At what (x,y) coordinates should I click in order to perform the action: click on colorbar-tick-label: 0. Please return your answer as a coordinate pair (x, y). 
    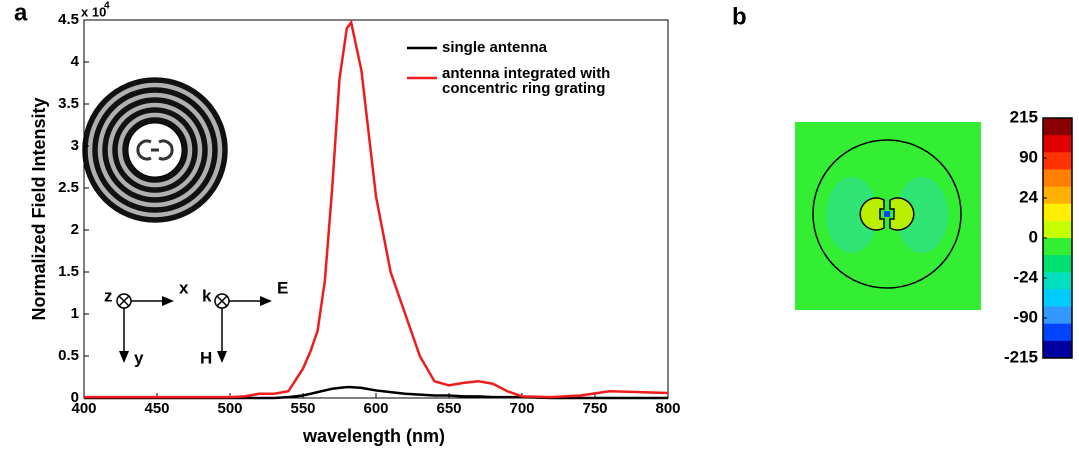
    Looking at the image, I should click on (1033, 236).